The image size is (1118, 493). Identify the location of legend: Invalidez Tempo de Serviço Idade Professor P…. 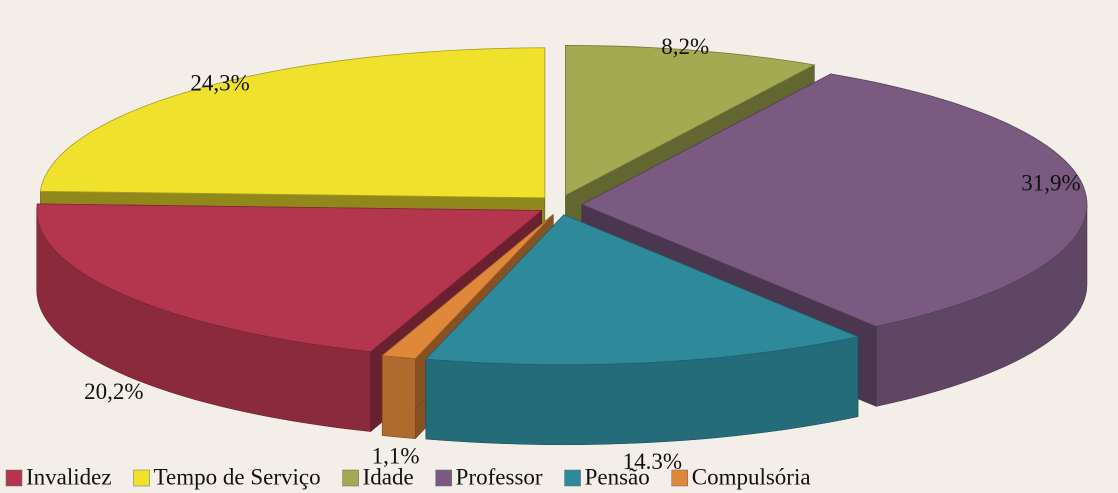
(408, 476).